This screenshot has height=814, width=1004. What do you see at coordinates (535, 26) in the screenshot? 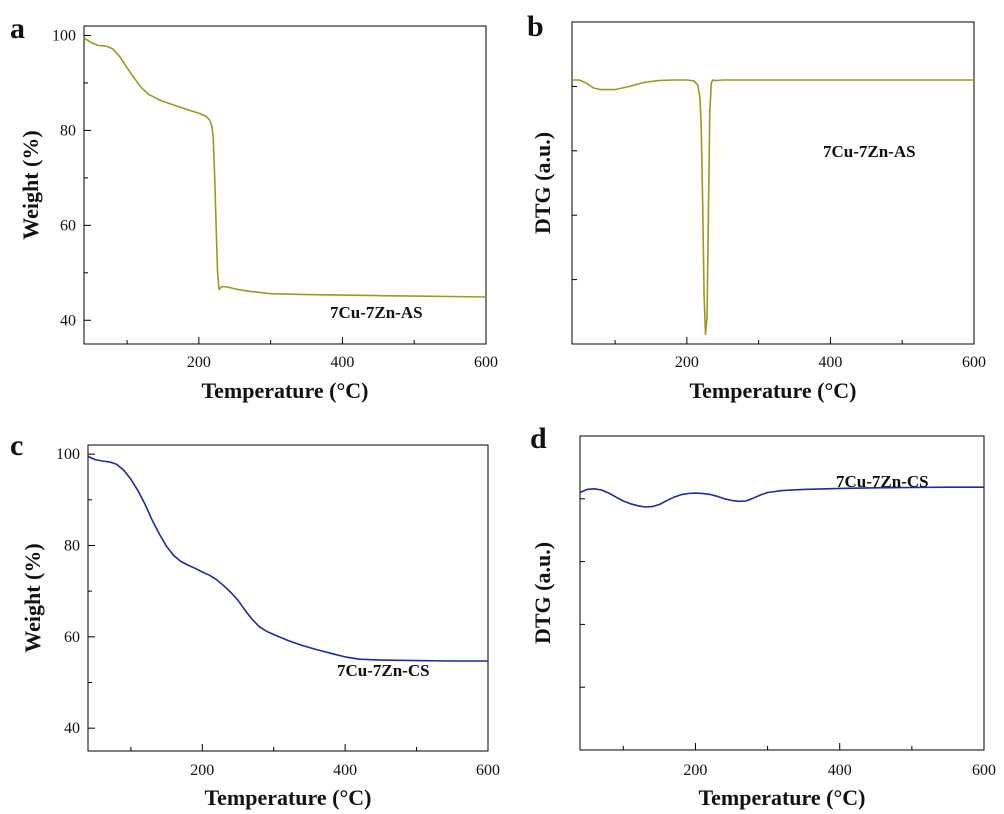
I see `panel-label: b` at bounding box center [535, 26].